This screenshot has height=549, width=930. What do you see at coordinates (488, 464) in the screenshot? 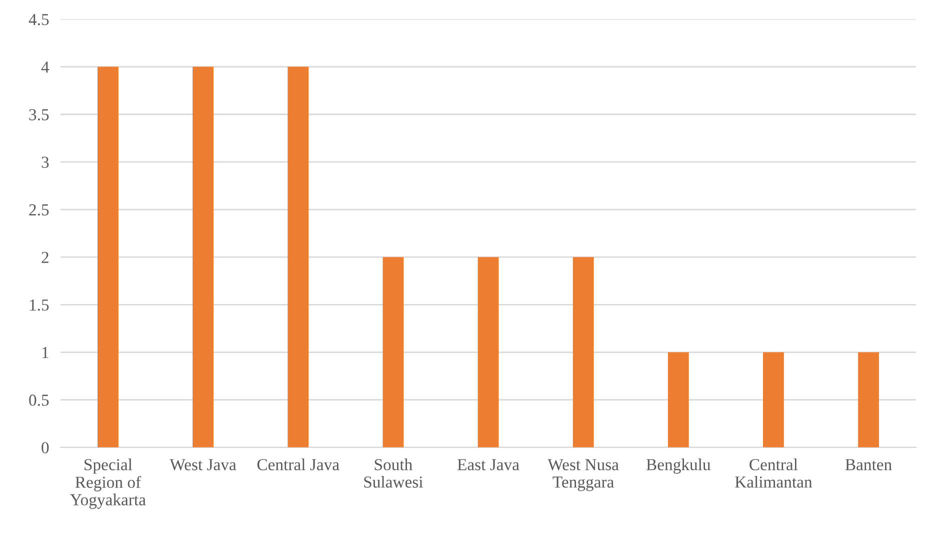
I see `x-tick-label: East Java` at bounding box center [488, 464].